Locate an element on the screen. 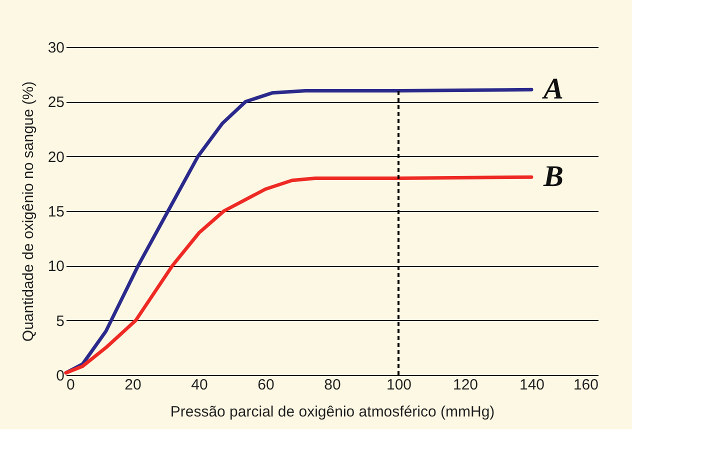 Image resolution: width=706 pixels, height=462 pixels. y-tick-label: 15 is located at coordinates (56, 212).